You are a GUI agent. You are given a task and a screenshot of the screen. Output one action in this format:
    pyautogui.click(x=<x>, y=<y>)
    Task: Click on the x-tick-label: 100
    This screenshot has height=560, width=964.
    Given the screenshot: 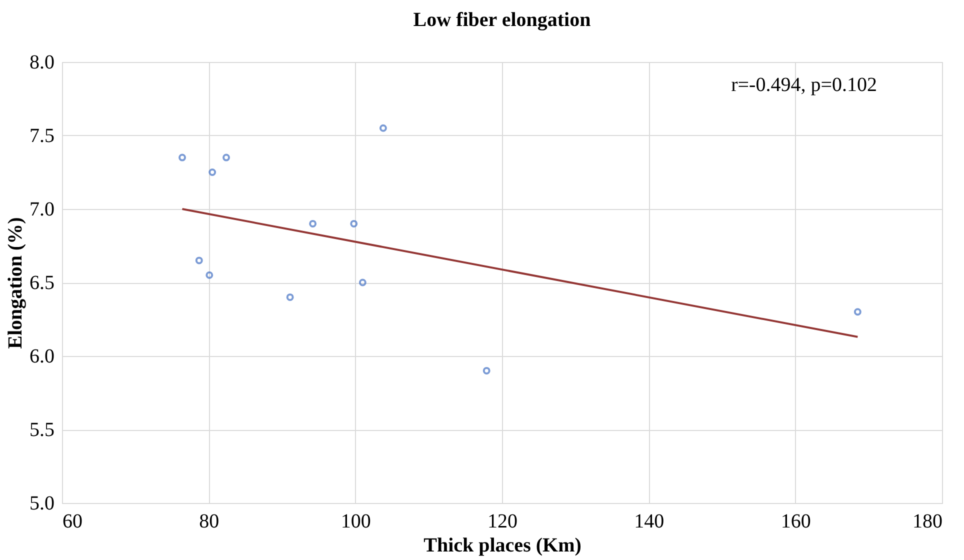 What is the action you would take?
    pyautogui.click(x=355, y=521)
    